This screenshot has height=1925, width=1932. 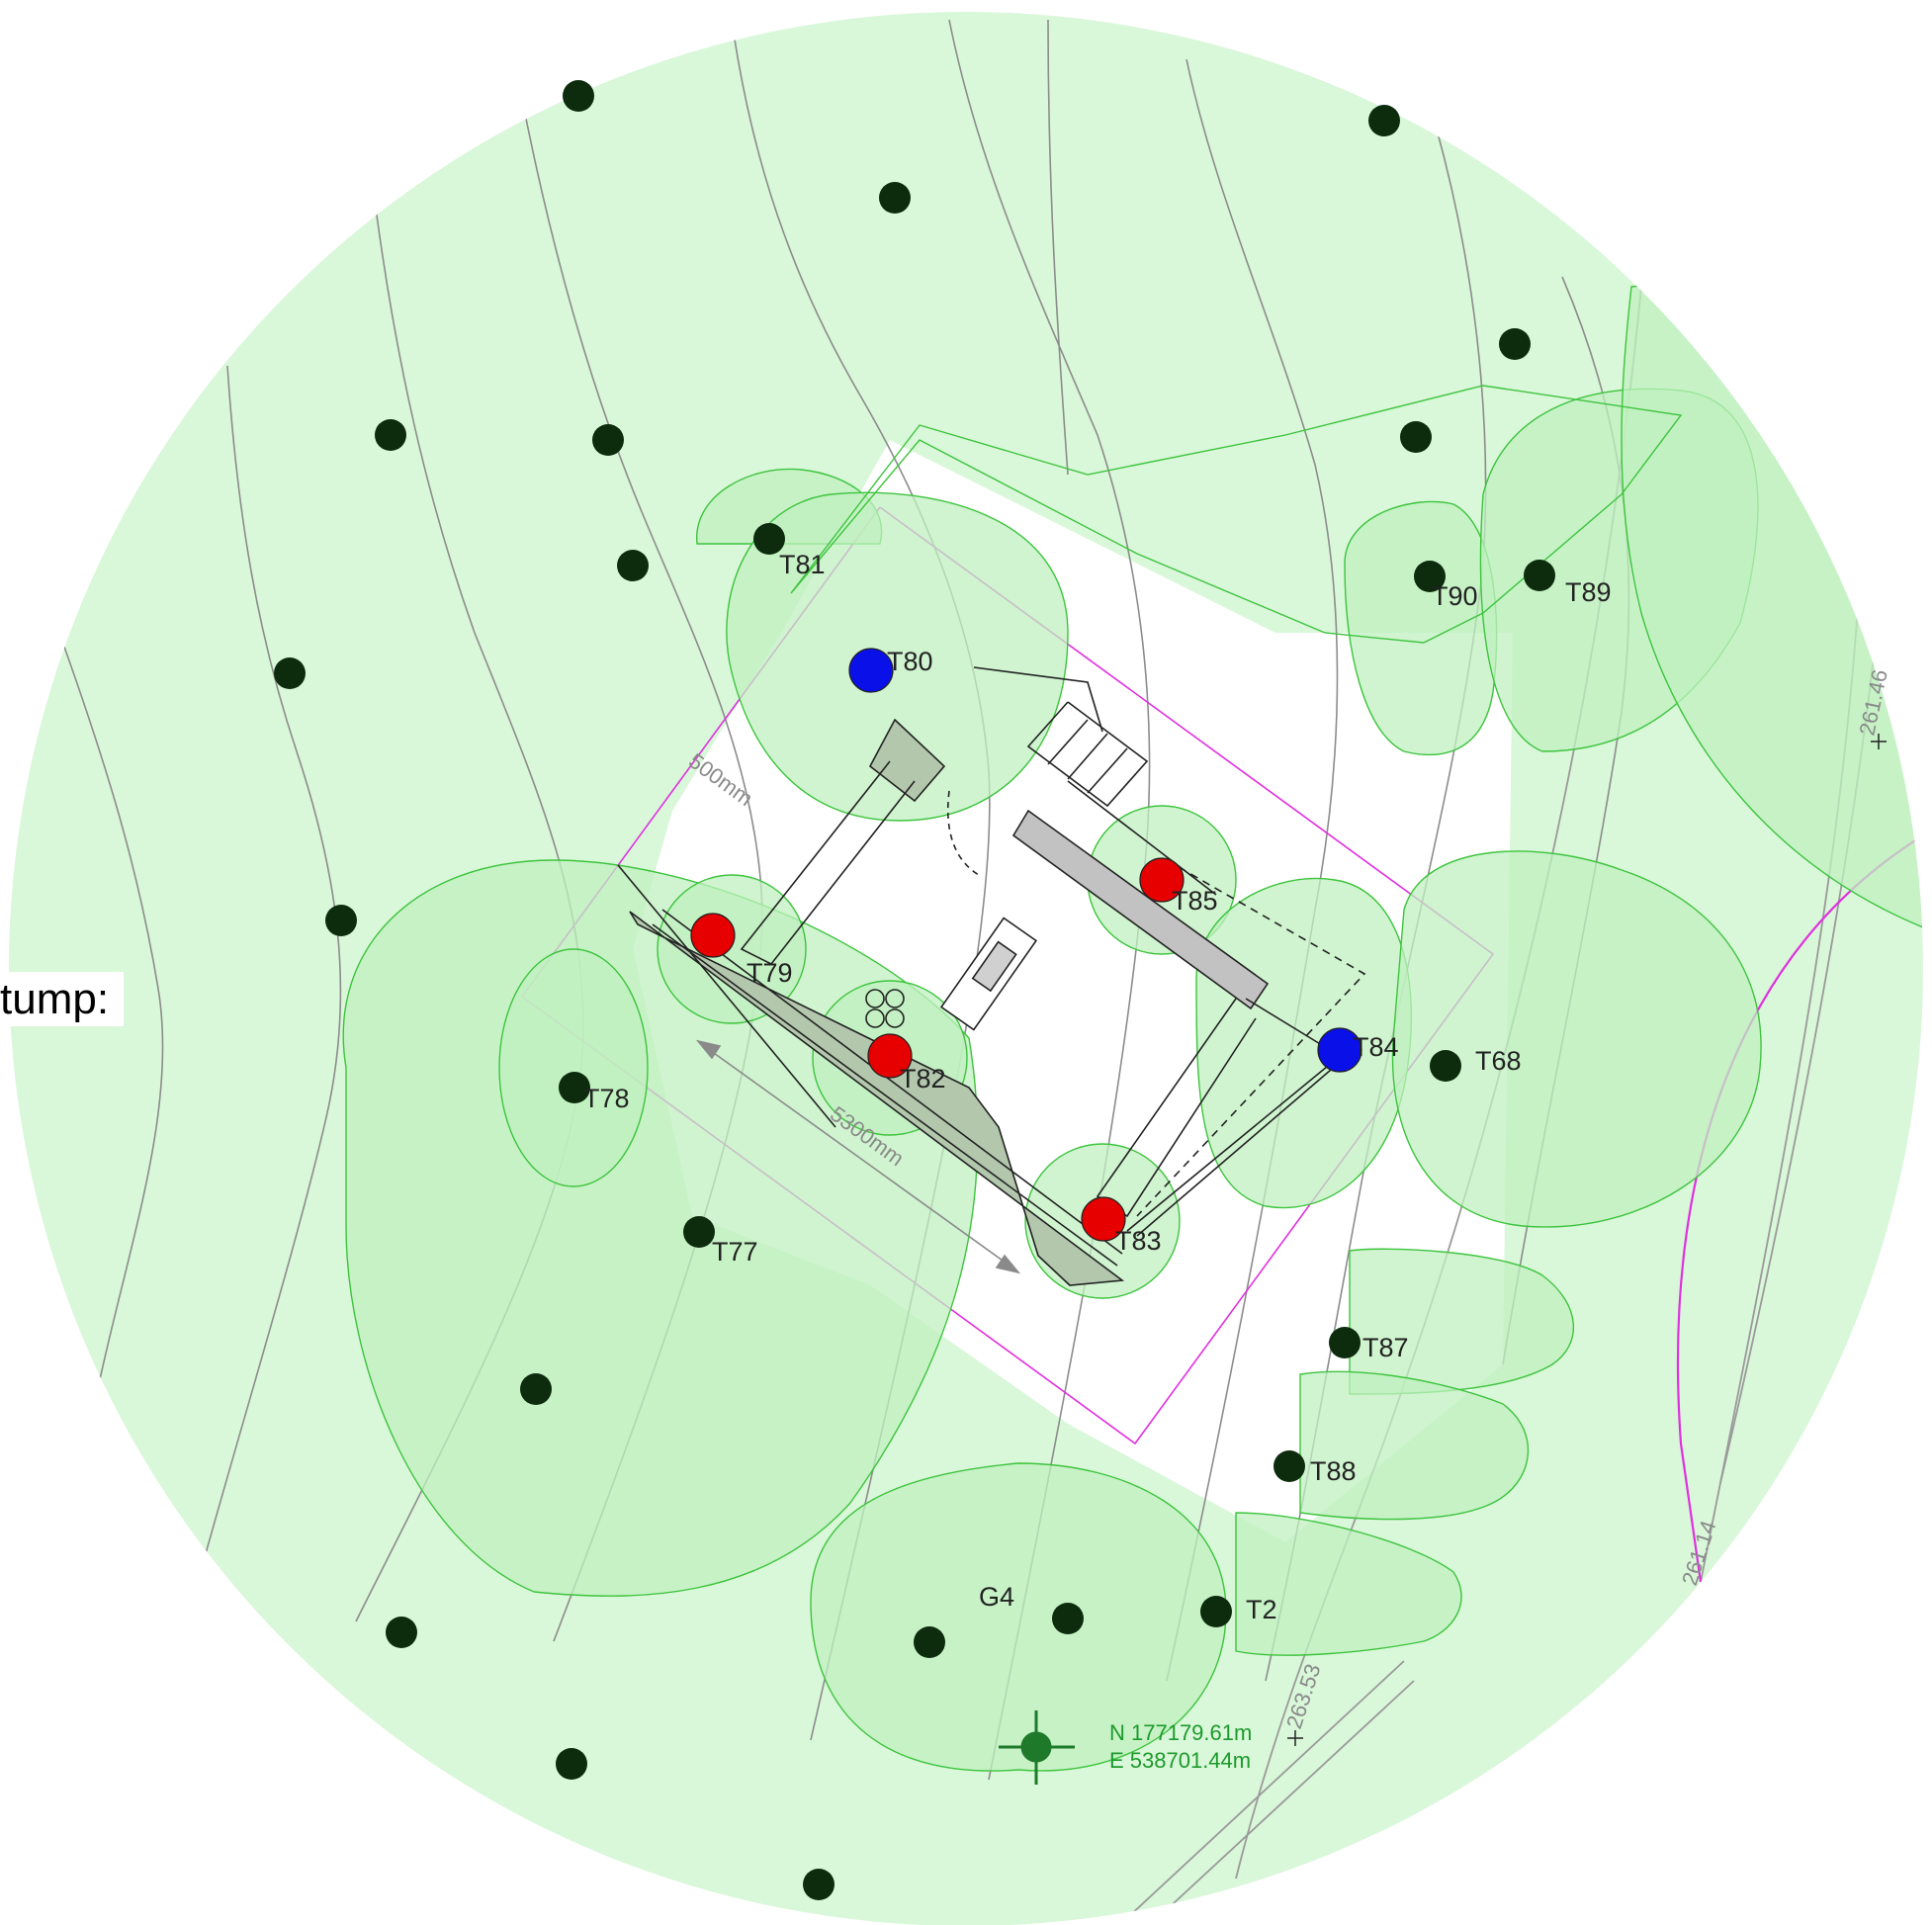 What do you see at coordinates (735, 1252) in the screenshot?
I see `label-t77: T77` at bounding box center [735, 1252].